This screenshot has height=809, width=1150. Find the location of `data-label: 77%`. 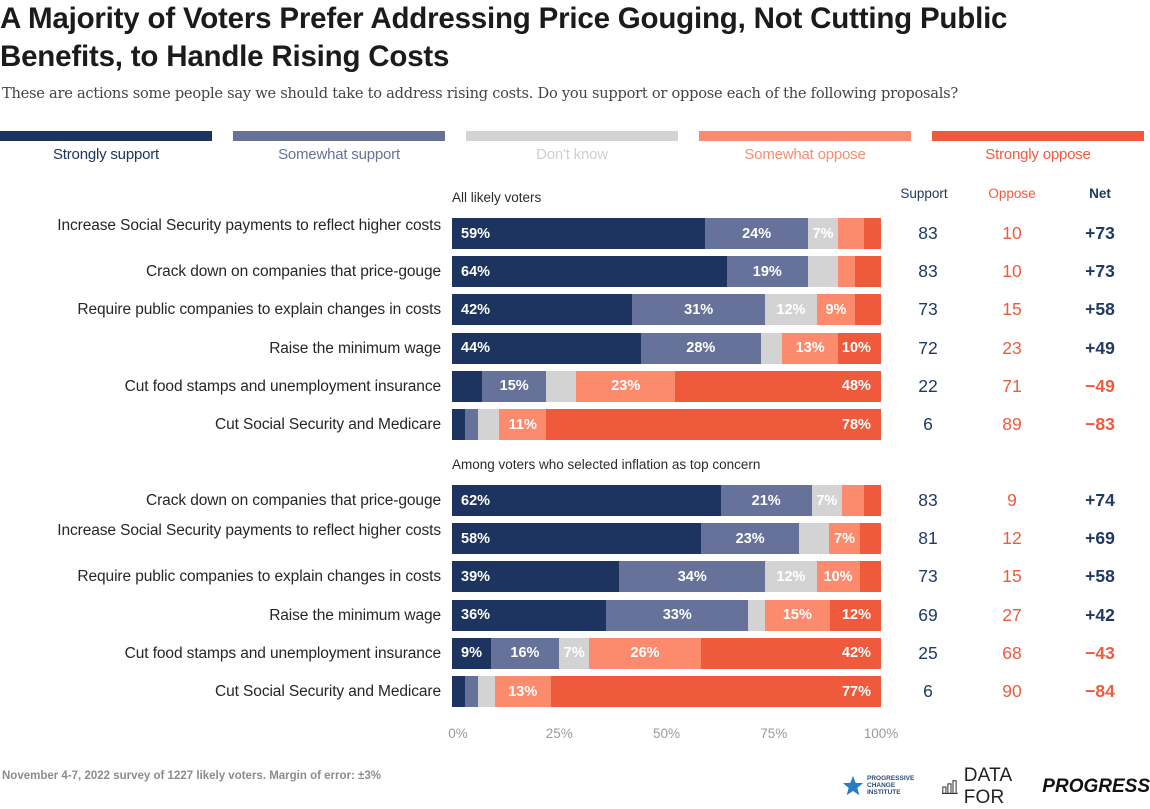

data-label: 77% is located at coordinates (856, 691).